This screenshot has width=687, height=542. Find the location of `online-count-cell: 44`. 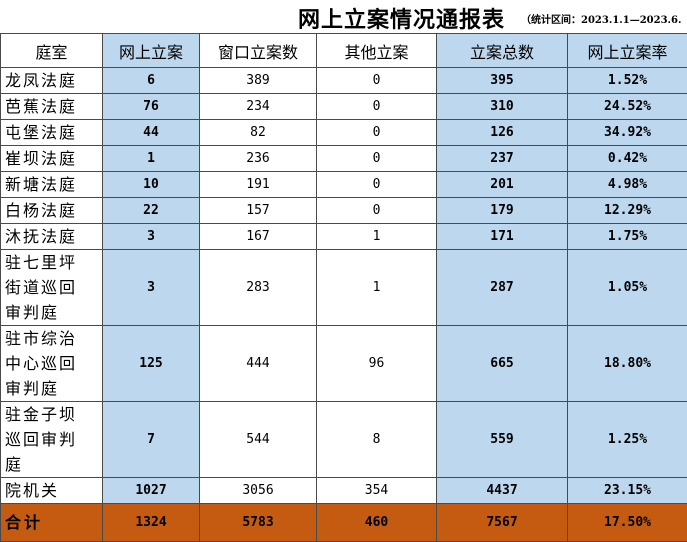

online-count-cell: 44 is located at coordinates (151, 133).